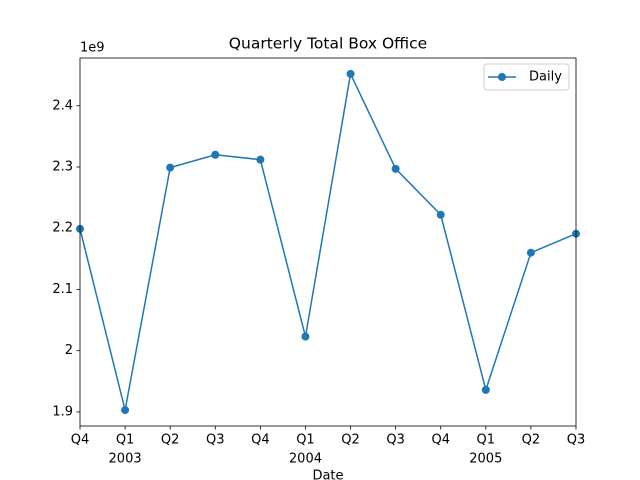 The width and height of the screenshot is (640, 480). What do you see at coordinates (305, 459) in the screenshot?
I see `x-year-label: 2004` at bounding box center [305, 459].